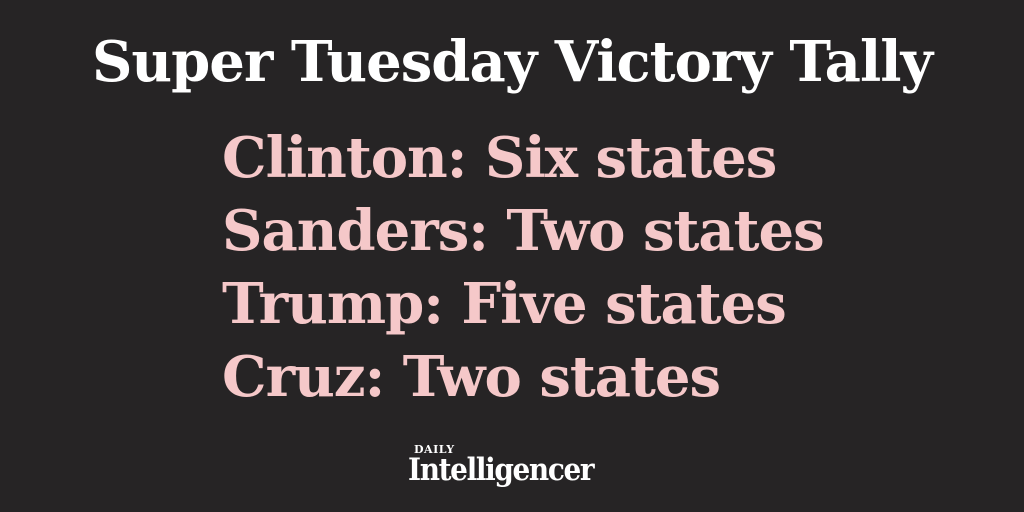 This screenshot has height=512, width=1024. Describe the element at coordinates (471, 377) in the screenshot. I see `tally-item-cruz: Cruz: Two states` at that location.